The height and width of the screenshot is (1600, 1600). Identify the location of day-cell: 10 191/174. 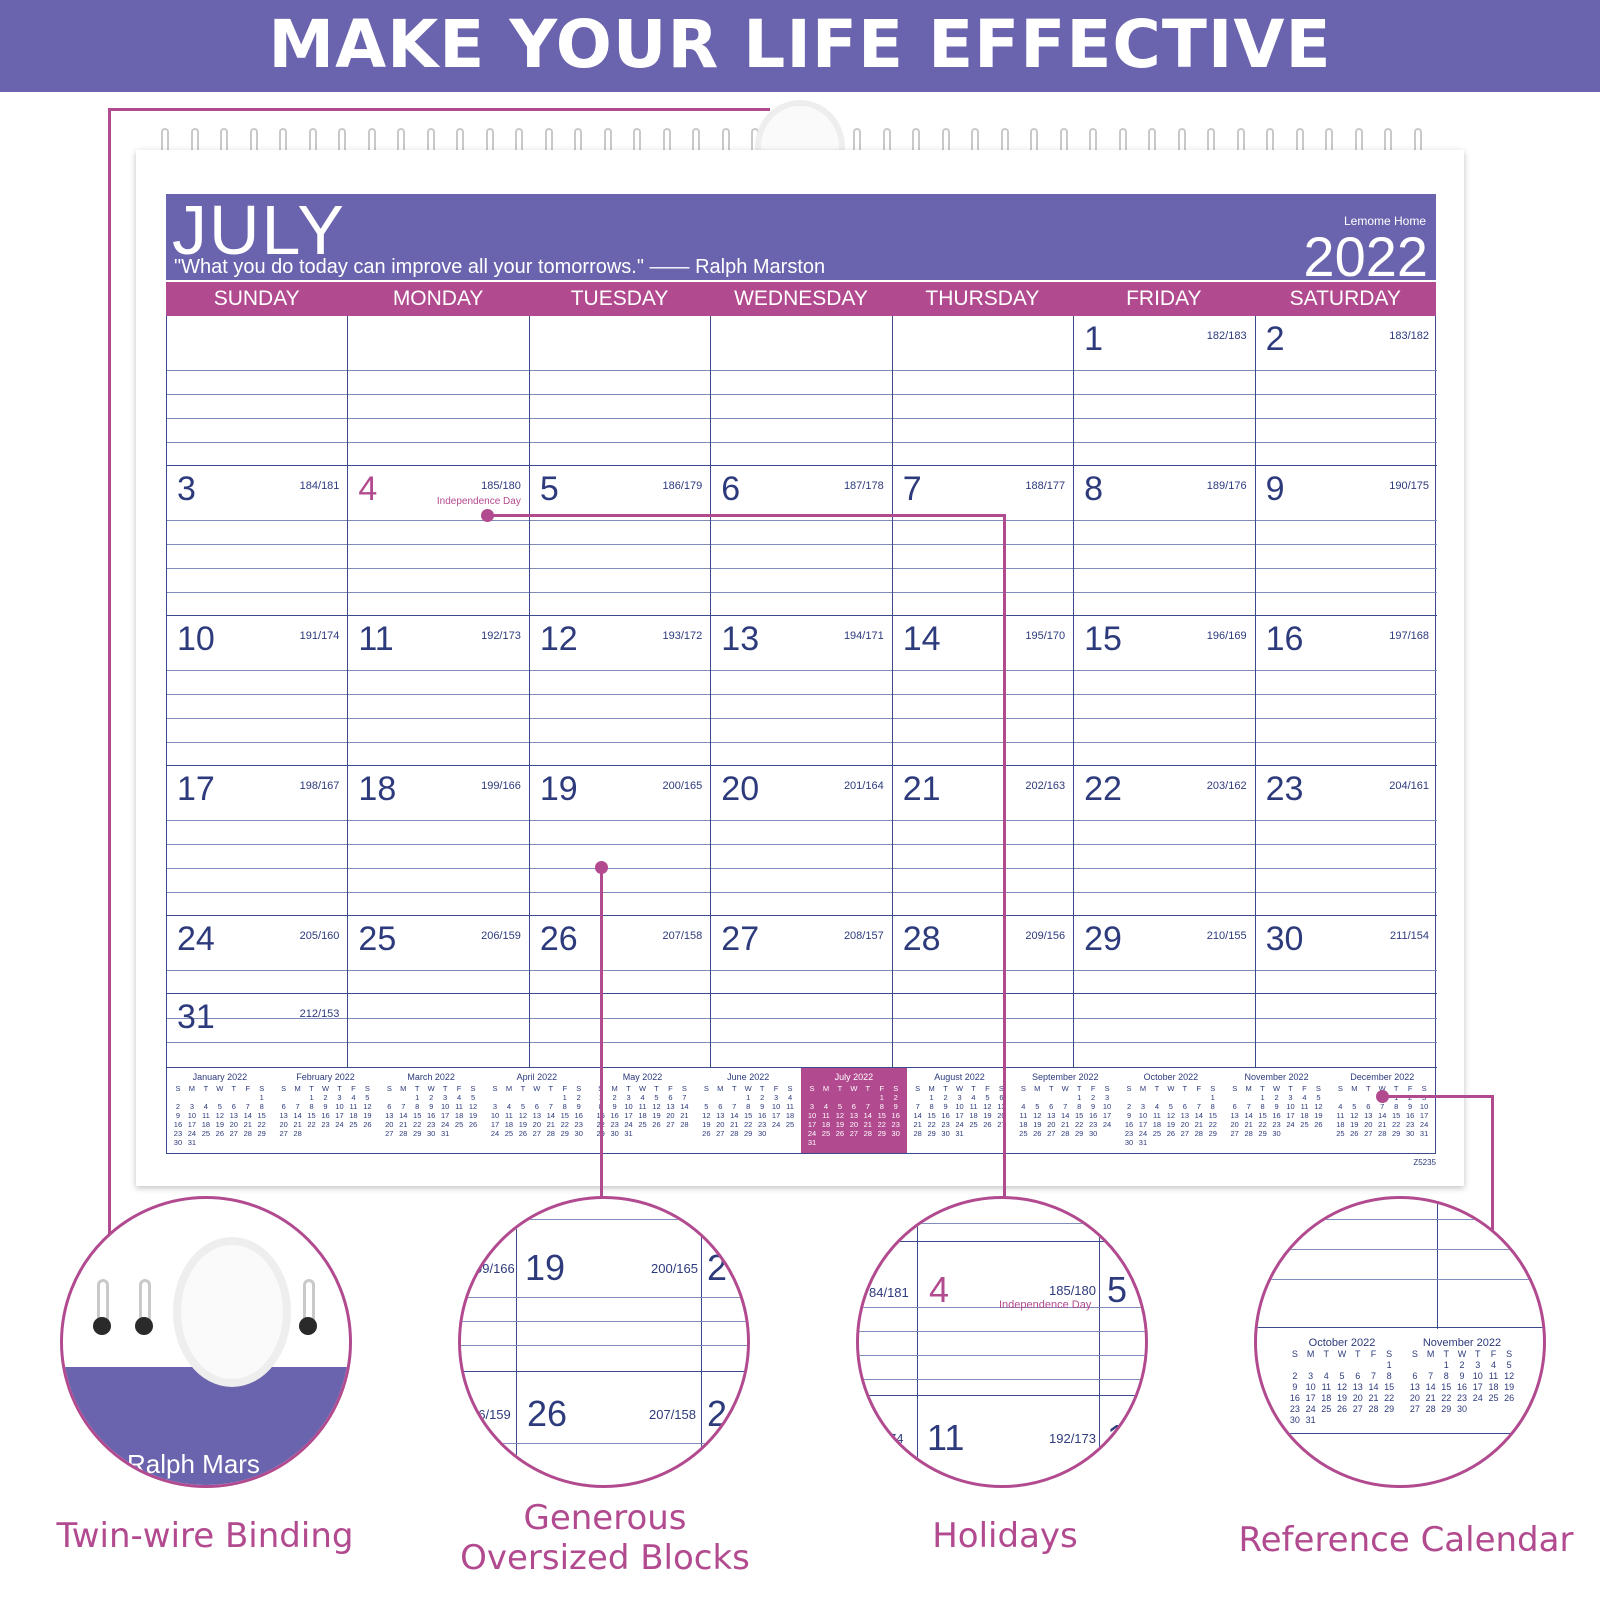
(258, 691).